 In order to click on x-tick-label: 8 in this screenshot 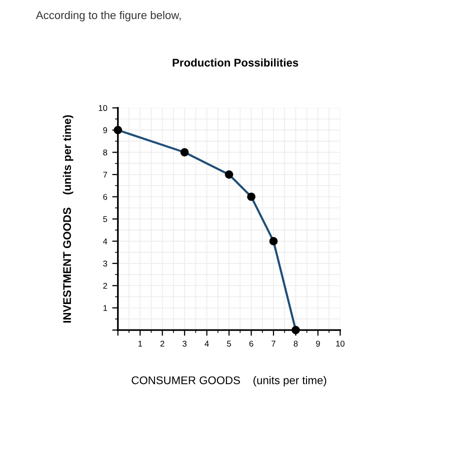, I will do `click(296, 343)`.